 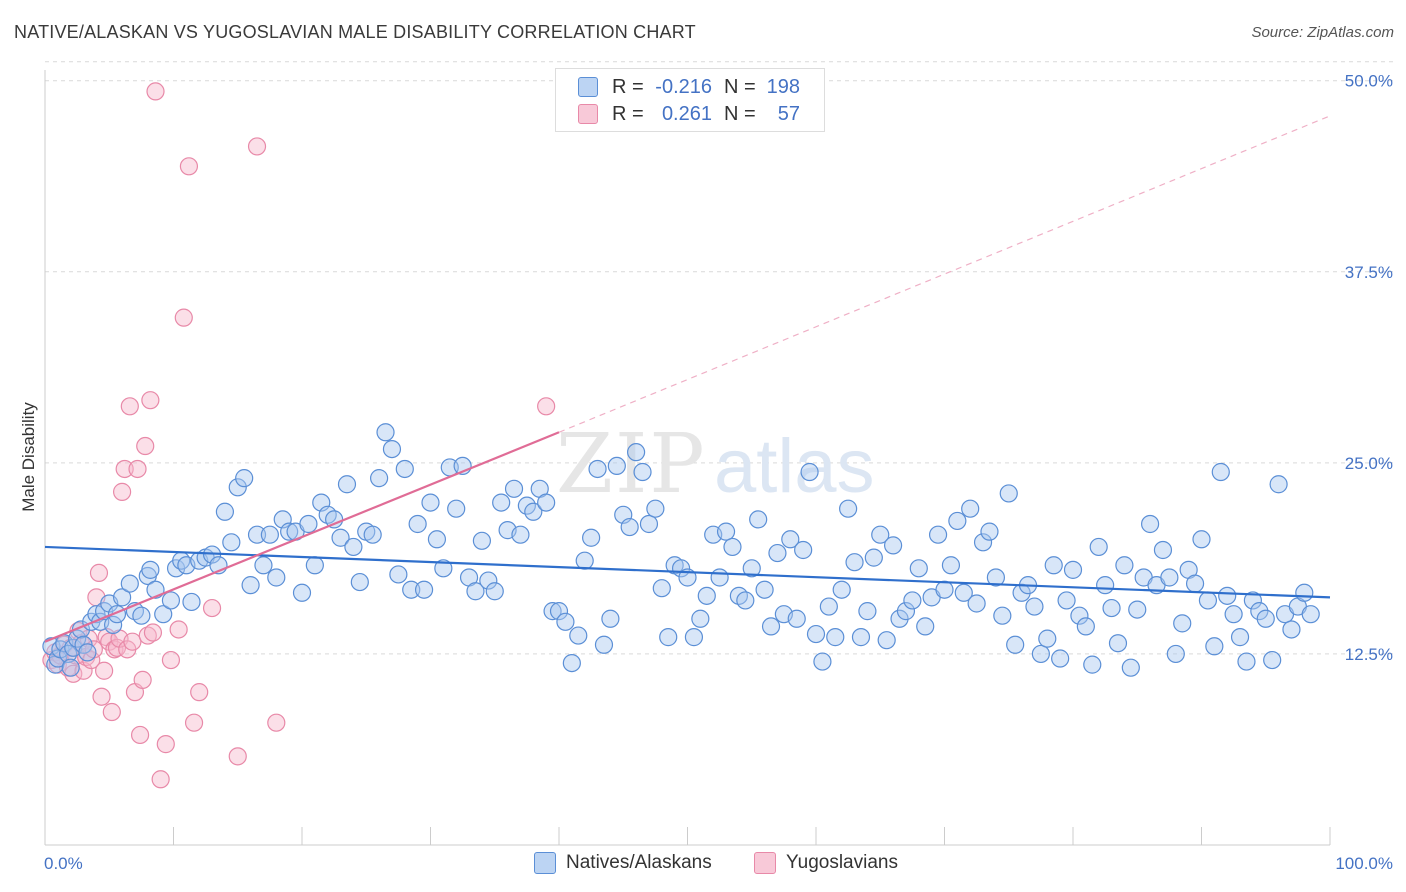 What do you see at coordinates (1369, 463) in the screenshot?
I see `y-tick-label: 25.0%` at bounding box center [1369, 463].